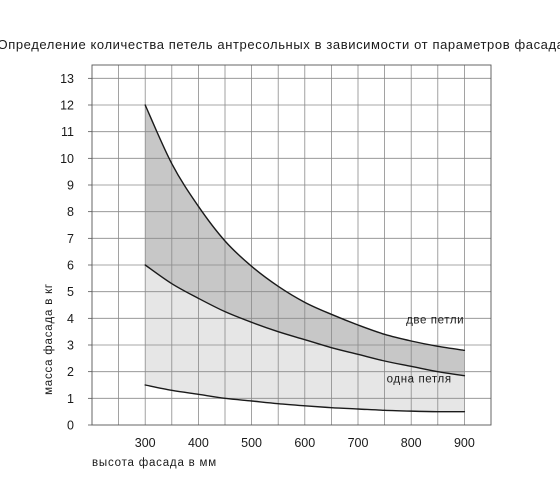  Describe the element at coordinates (49, 339) in the screenshot. I see `y-axis-label: масса фасада в кг` at that location.